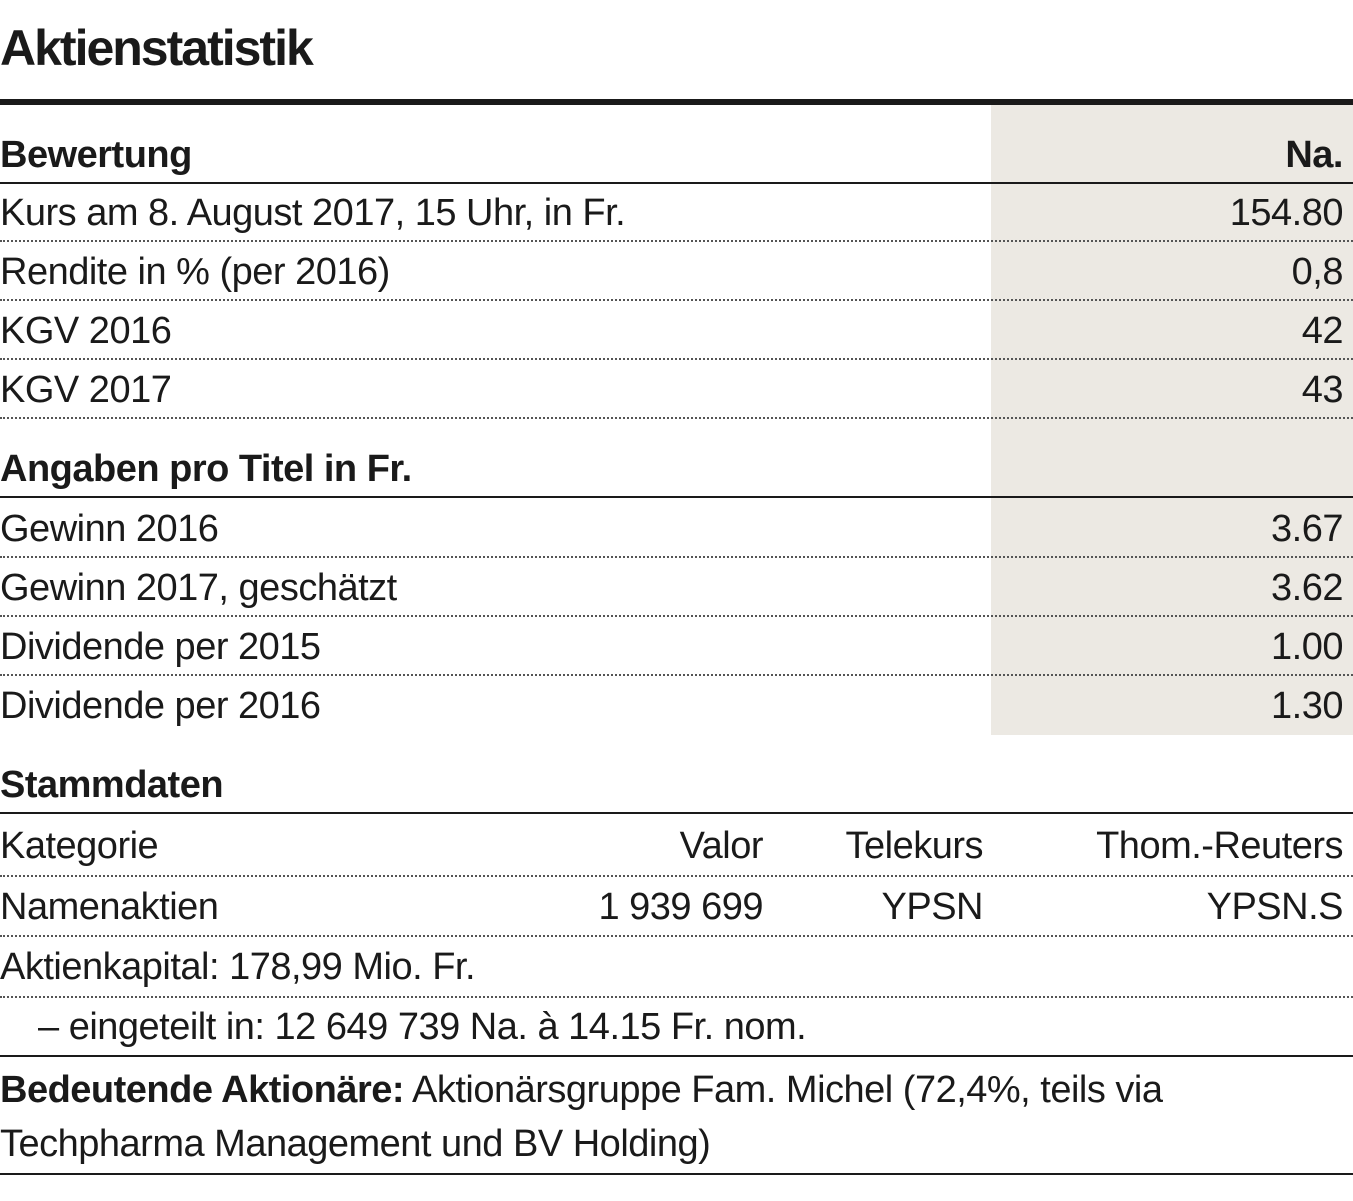 The width and height of the screenshot is (1353, 1201). Describe the element at coordinates (680, 907) in the screenshot. I see `cell-valor: 1 939 699` at that location.